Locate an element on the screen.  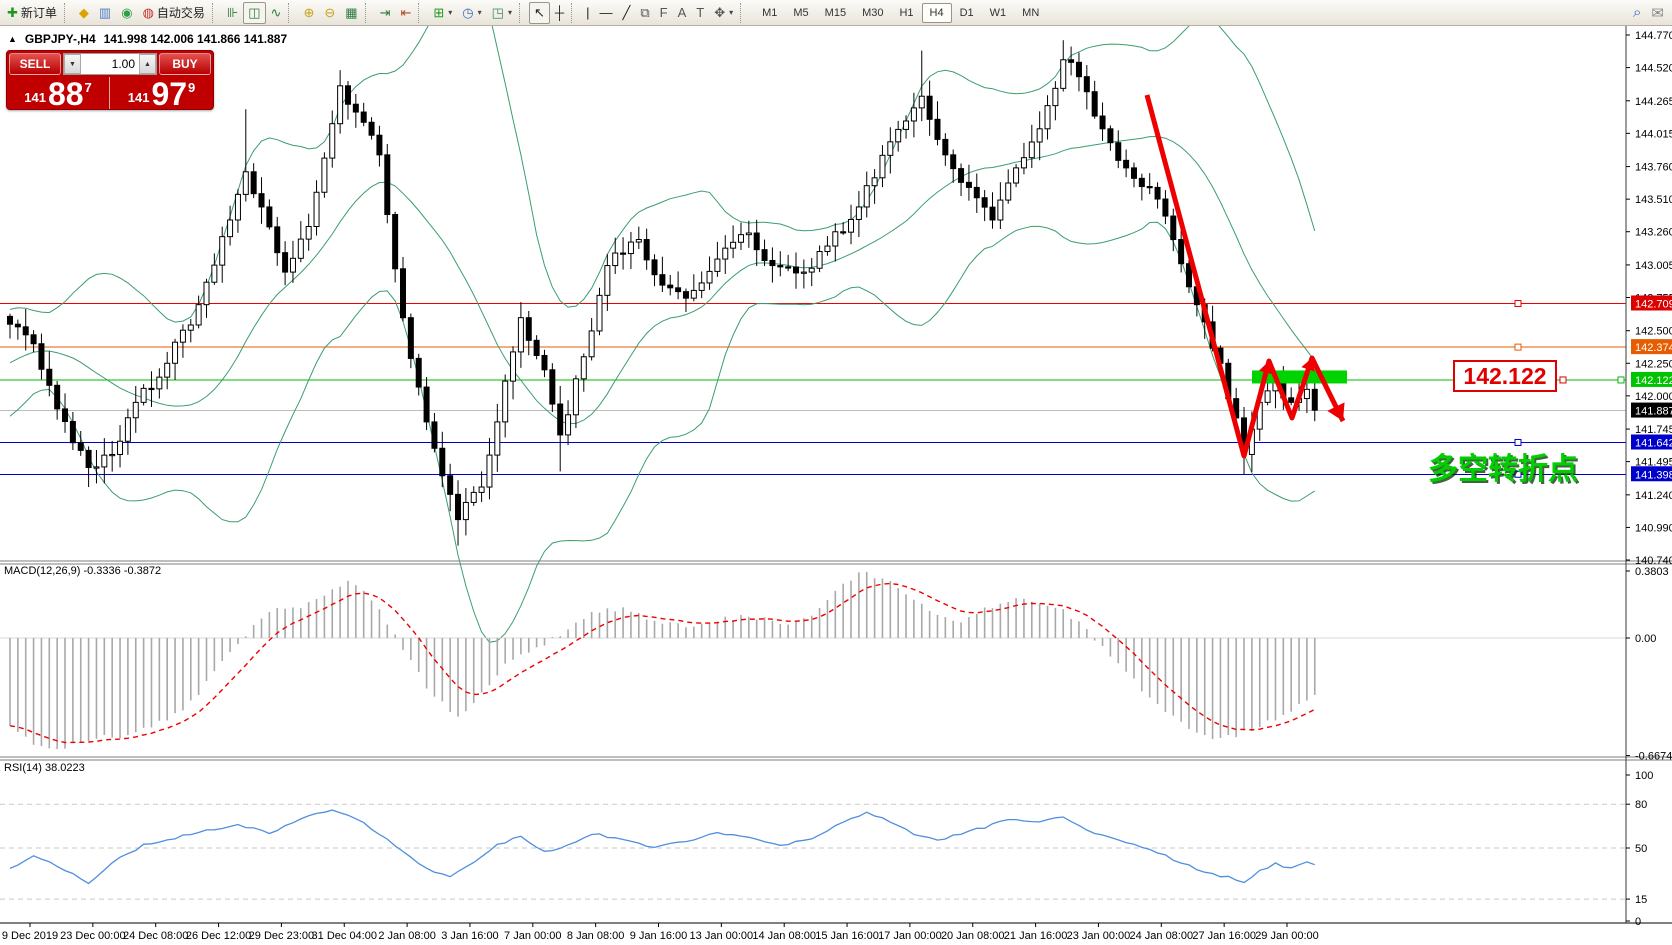
autotrading-button: ◍ 自动交易 is located at coordinates (174, 13).